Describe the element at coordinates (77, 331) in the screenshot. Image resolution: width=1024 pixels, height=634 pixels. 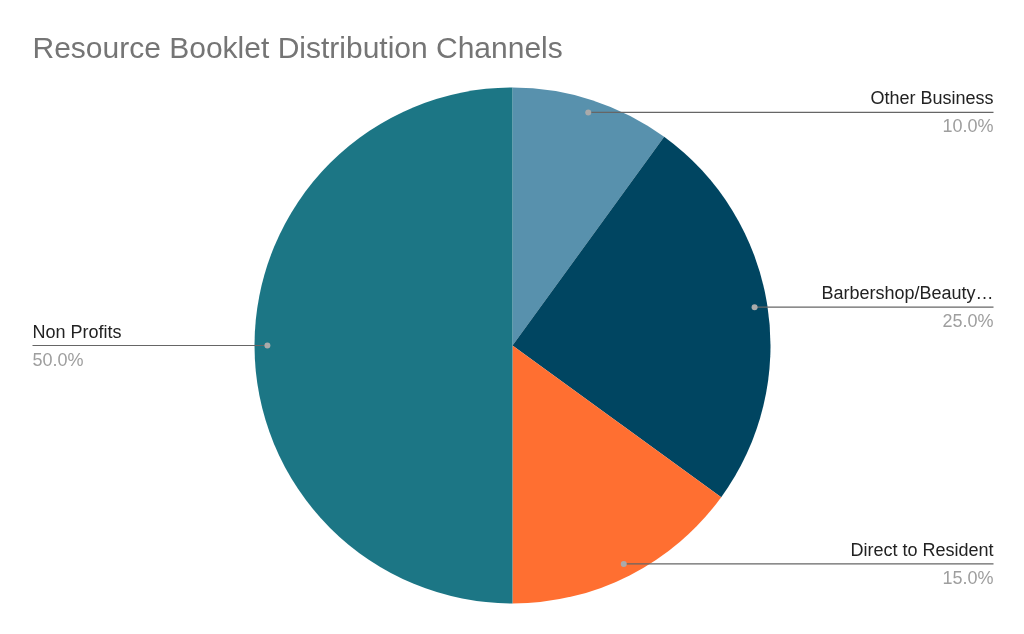
I see `slice-label: Non Profits` at that location.